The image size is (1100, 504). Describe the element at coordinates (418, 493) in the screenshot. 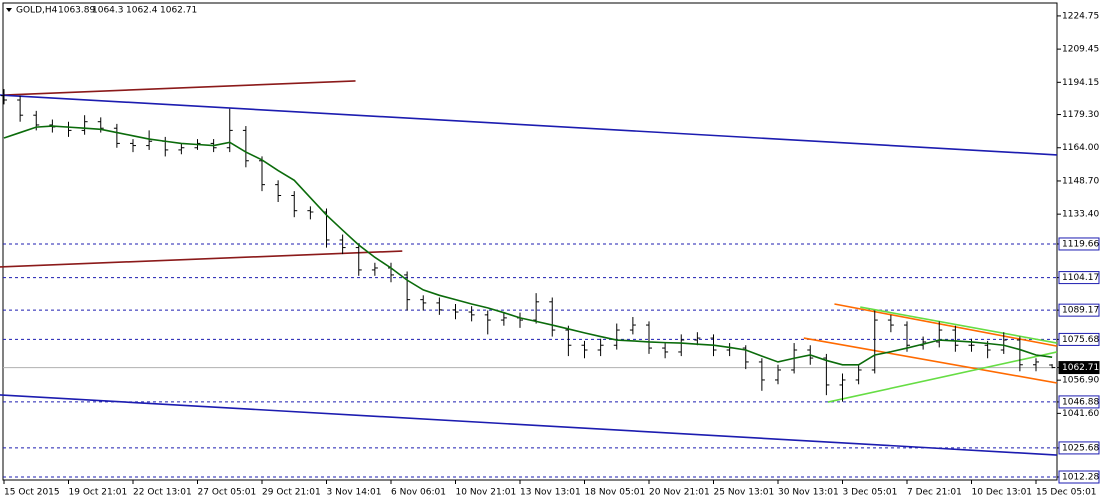

I see `x-tick-label: 6 Nov 06:01` at that location.